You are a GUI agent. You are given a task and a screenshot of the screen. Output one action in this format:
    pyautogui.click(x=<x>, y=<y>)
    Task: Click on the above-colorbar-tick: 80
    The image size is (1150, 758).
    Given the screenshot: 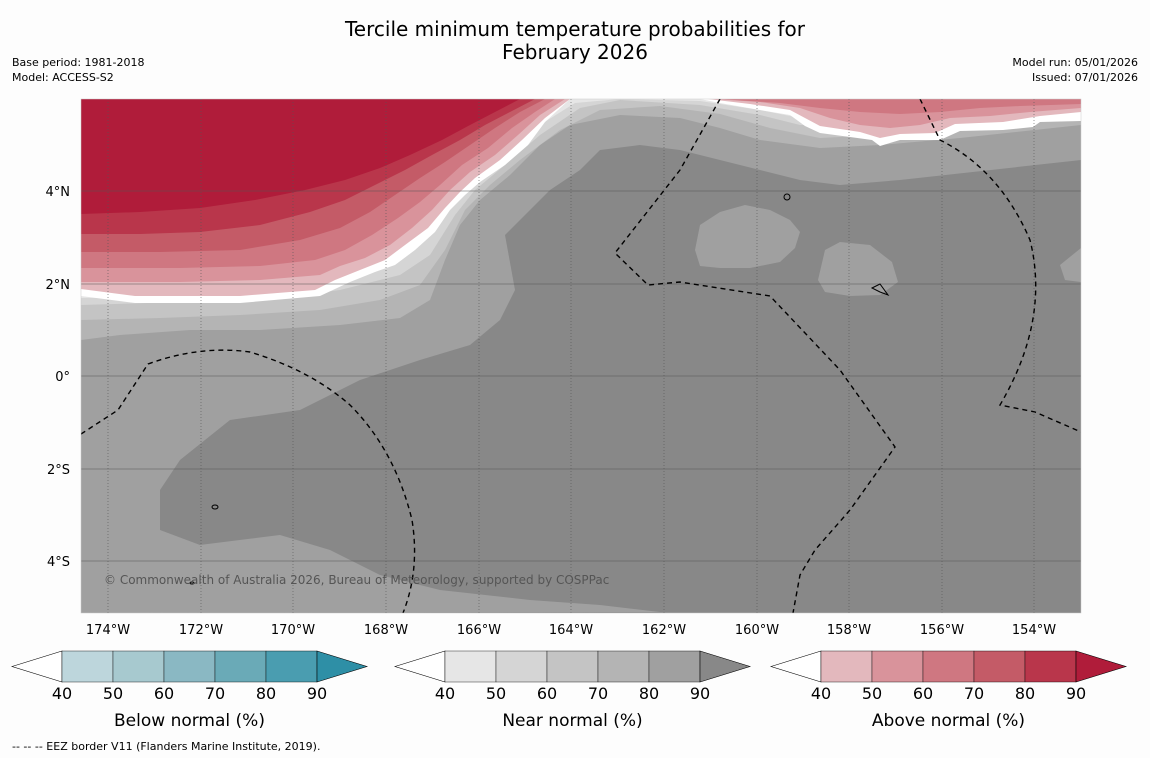 What is the action you would take?
    pyautogui.click(x=1025, y=693)
    